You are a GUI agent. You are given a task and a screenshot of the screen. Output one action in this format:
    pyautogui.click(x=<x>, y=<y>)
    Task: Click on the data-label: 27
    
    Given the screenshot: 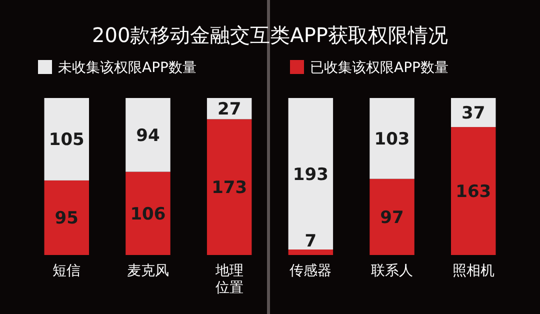 What is the action you would take?
    pyautogui.click(x=229, y=110)
    